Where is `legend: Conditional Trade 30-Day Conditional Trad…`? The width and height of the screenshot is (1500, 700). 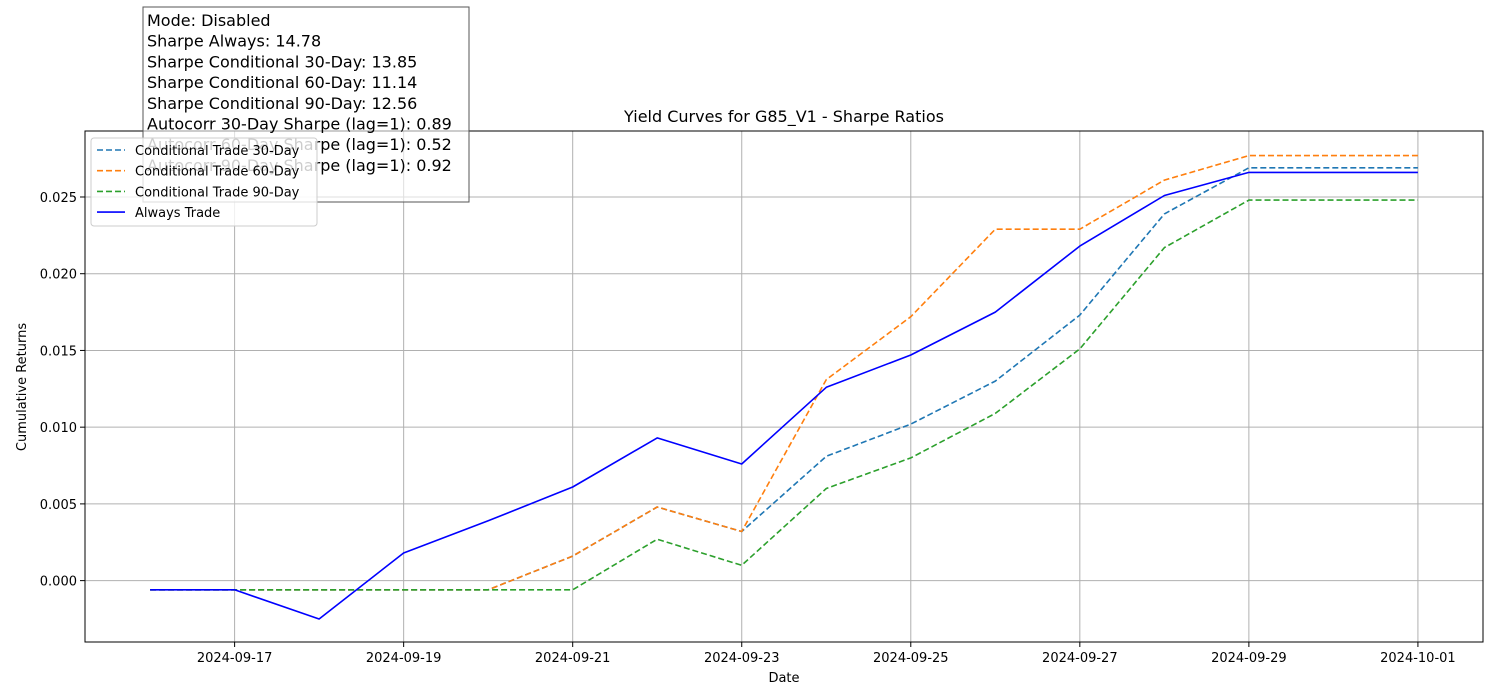 legend: Conditional Trade 30-Day Conditional Trad… is located at coordinates (204, 182).